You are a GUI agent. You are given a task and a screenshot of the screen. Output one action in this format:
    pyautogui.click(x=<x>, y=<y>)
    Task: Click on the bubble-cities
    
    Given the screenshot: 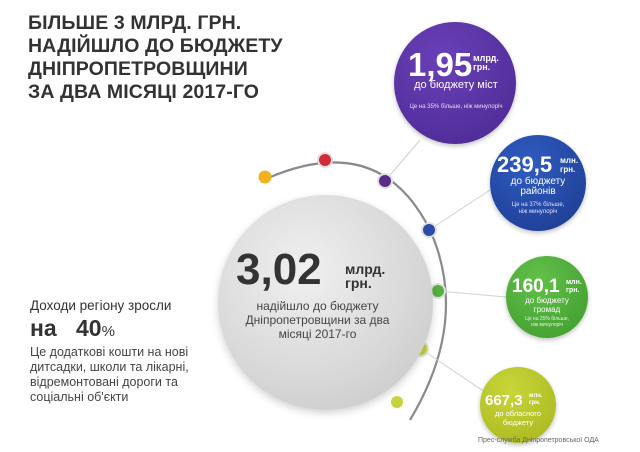 What is the action you would take?
    pyautogui.click(x=455, y=83)
    